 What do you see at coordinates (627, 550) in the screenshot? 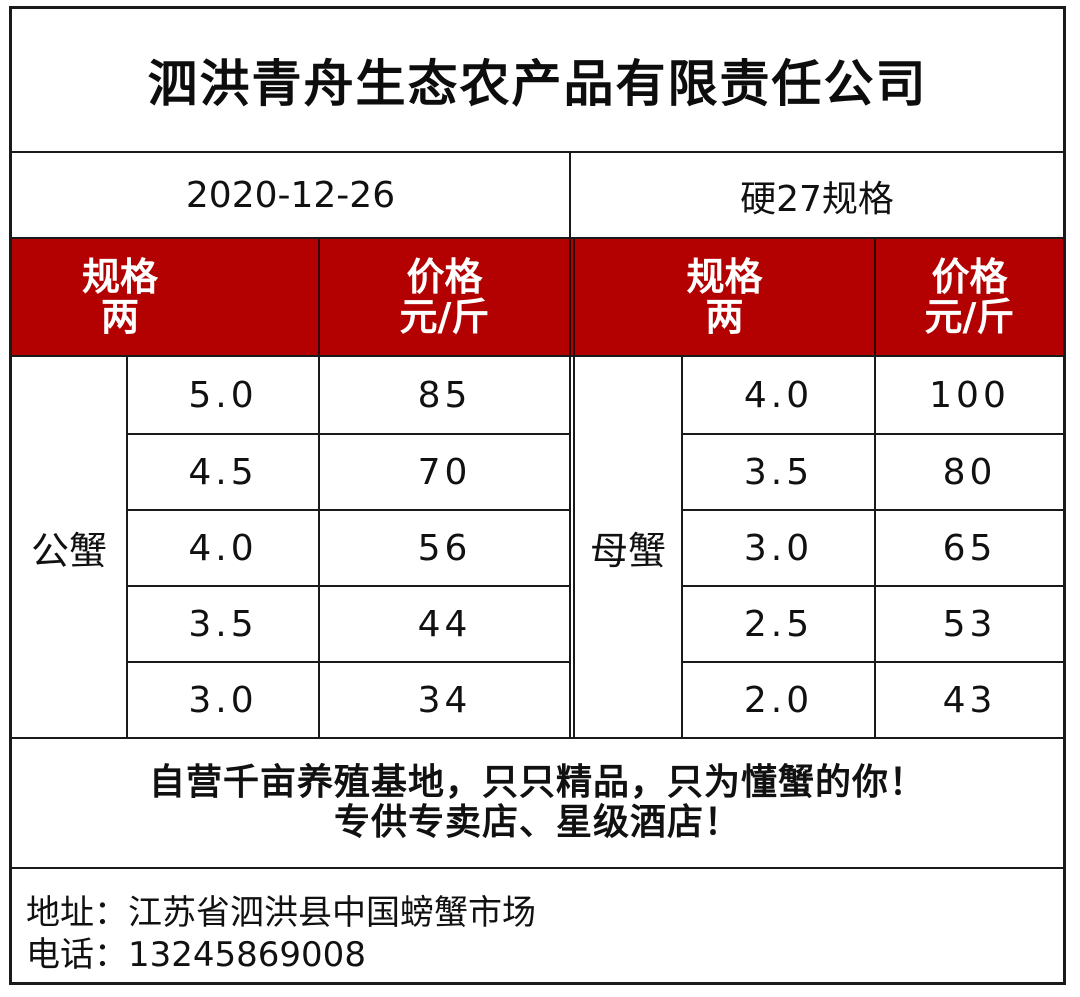
I see `female-group-label: 母蟹` at bounding box center [627, 550].